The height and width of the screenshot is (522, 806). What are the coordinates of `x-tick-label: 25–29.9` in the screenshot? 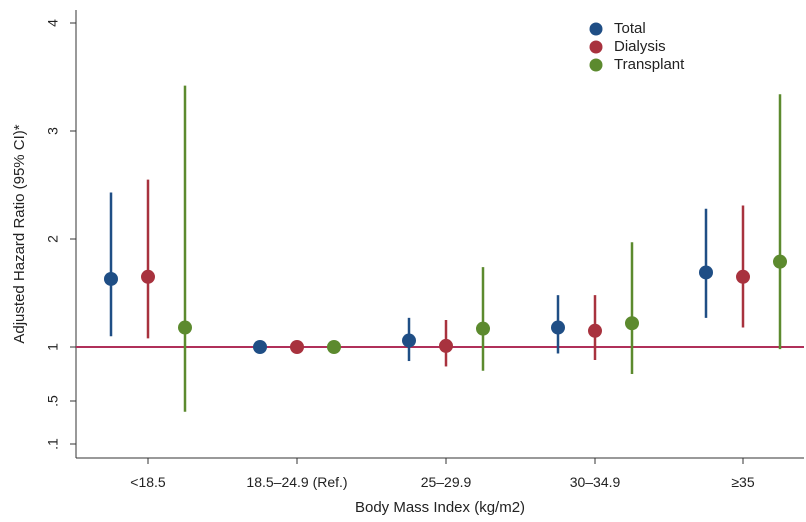 It's located at (446, 482).